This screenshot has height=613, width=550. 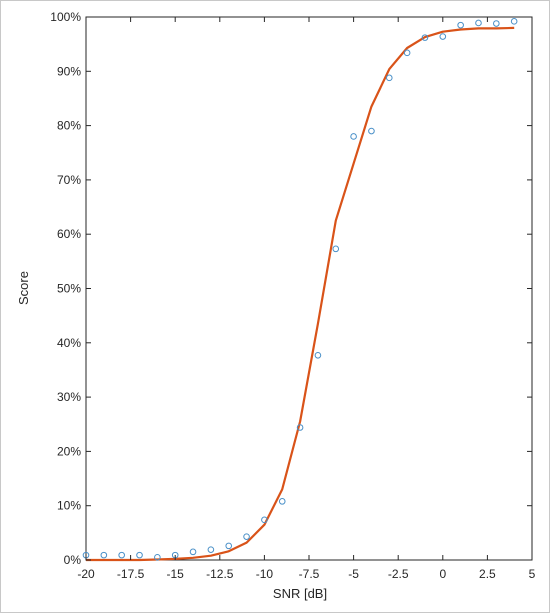 I want to click on x-tick-label: -15, so click(x=176, y=574).